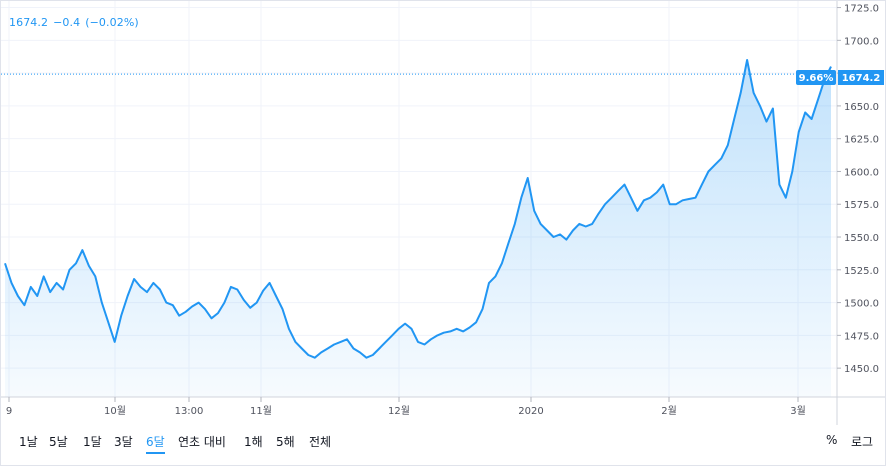 Image resolution: width=886 pixels, height=466 pixels. What do you see at coordinates (261, 411) in the screenshot?
I see `x-tick-label: 11월` at bounding box center [261, 411].